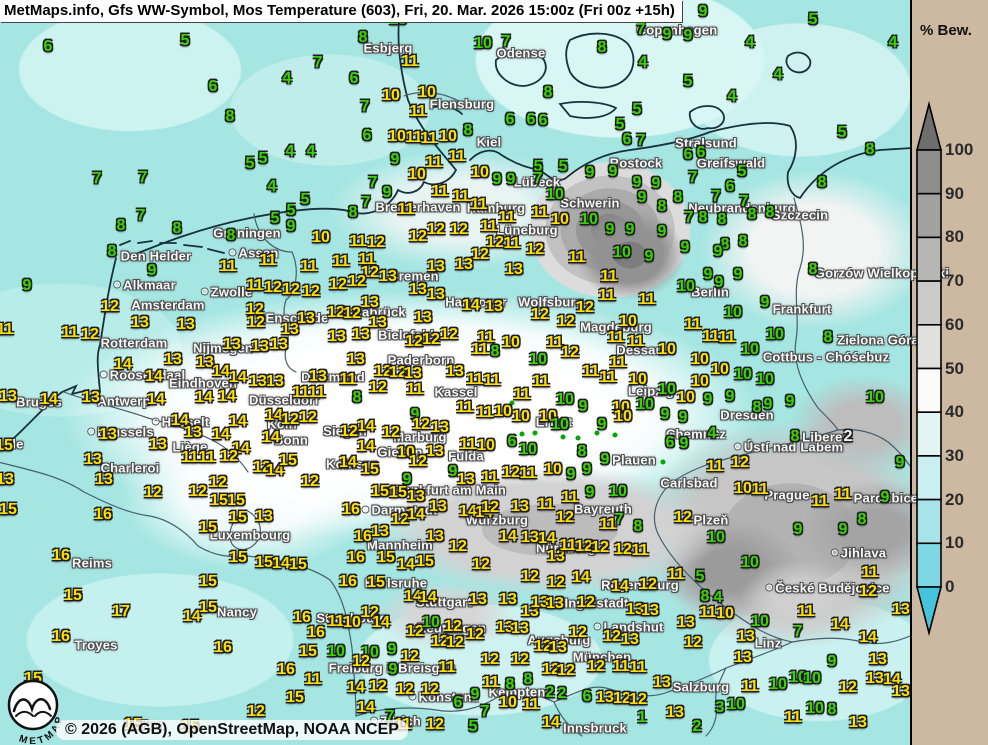  What do you see at coordinates (954, 499) in the screenshot?
I see `legend-tick: 20` at bounding box center [954, 499].